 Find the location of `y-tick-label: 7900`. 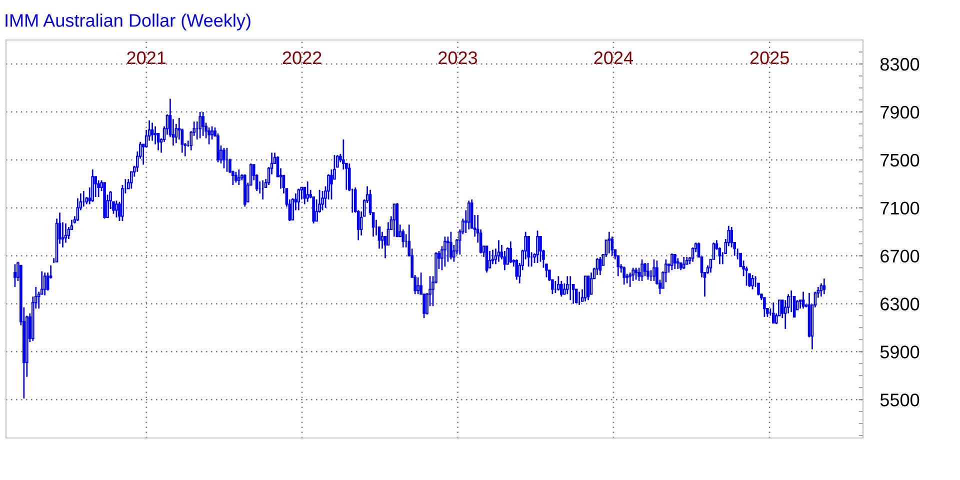

y-tick-label: 7900 is located at coordinates (900, 112).